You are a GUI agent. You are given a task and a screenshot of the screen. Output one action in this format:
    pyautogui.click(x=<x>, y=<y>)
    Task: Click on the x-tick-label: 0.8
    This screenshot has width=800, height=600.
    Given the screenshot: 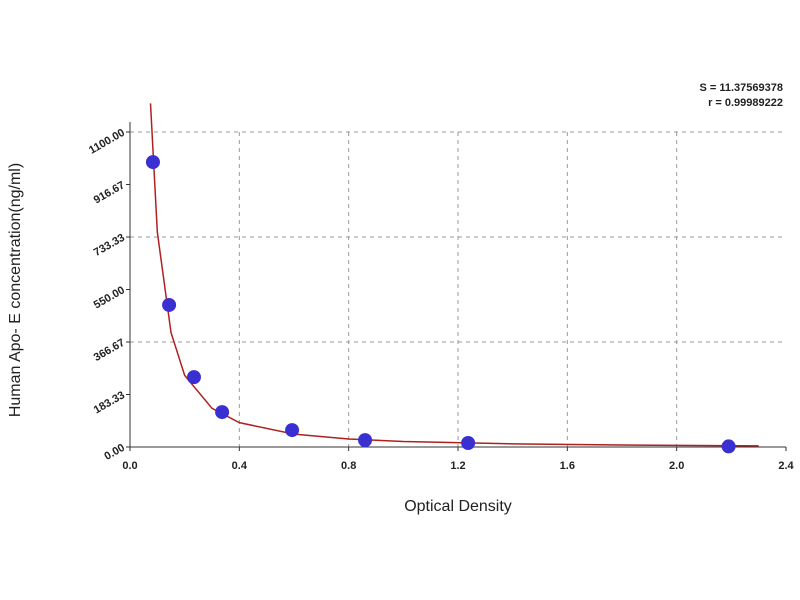 What is the action you would take?
    pyautogui.click(x=348, y=466)
    